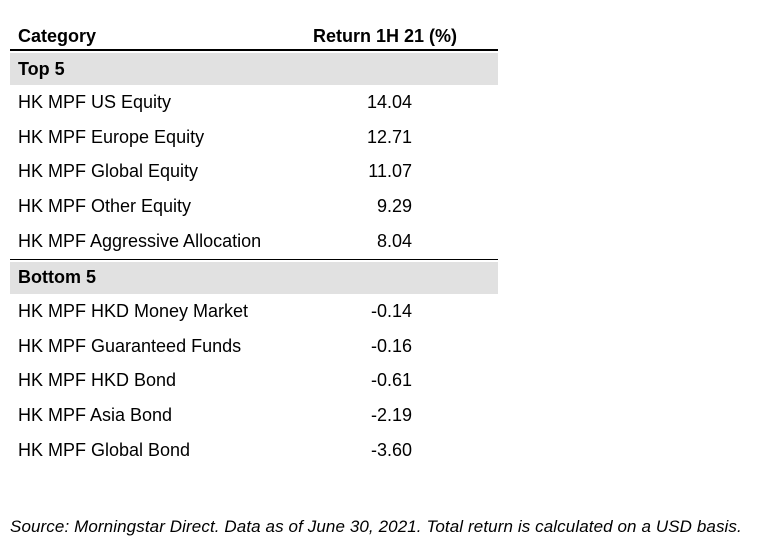 The height and width of the screenshot is (548, 782). I want to click on section-divider-rule, so click(254, 259).